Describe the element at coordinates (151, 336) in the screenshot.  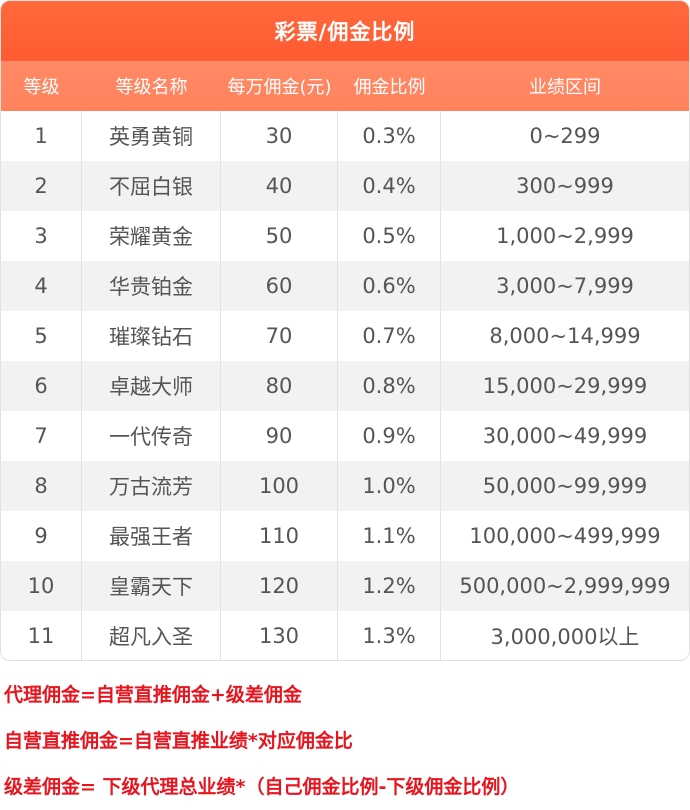
I see `cell-level-name: 璀璨钻石` at that location.